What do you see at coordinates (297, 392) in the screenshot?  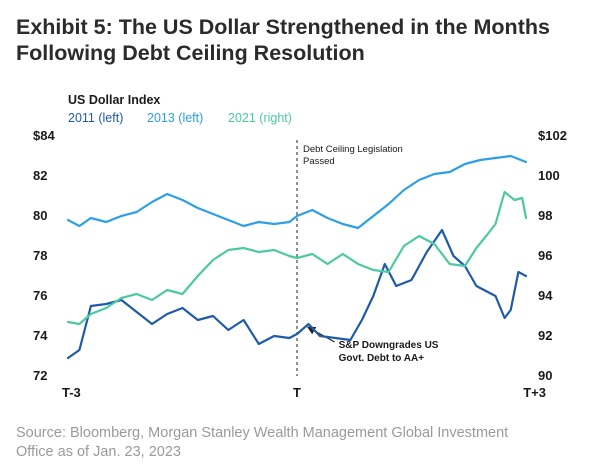 I see `x-tick-label: T` at bounding box center [297, 392].